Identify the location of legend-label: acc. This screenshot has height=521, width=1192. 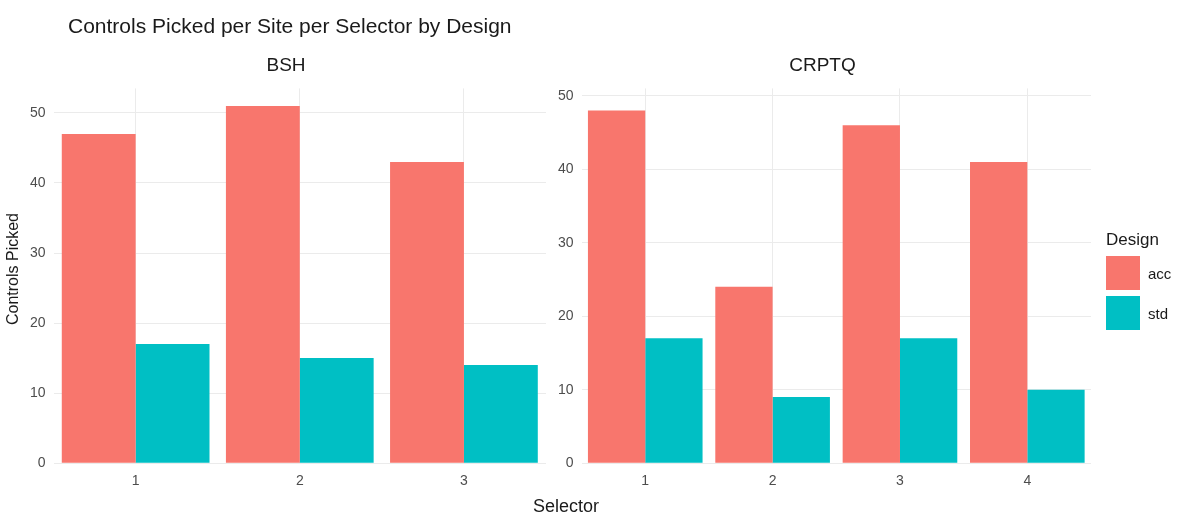
(1160, 273).